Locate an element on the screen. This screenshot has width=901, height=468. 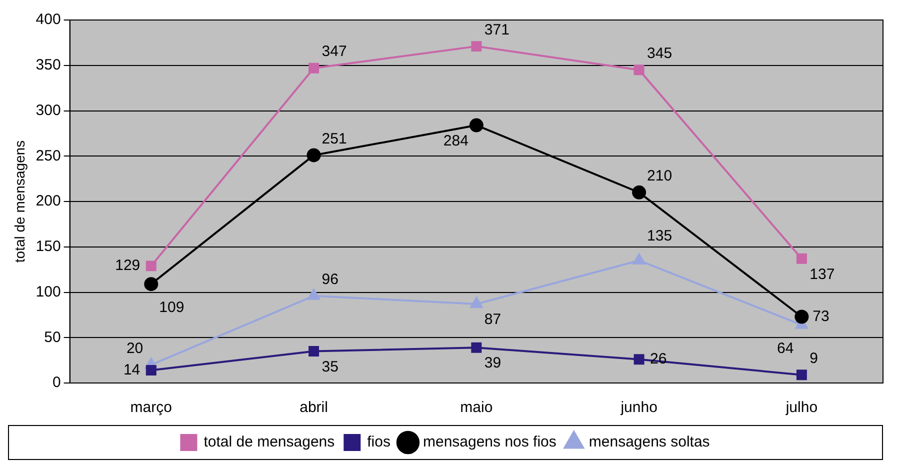
y-tick-label: 200 is located at coordinates (48, 201).